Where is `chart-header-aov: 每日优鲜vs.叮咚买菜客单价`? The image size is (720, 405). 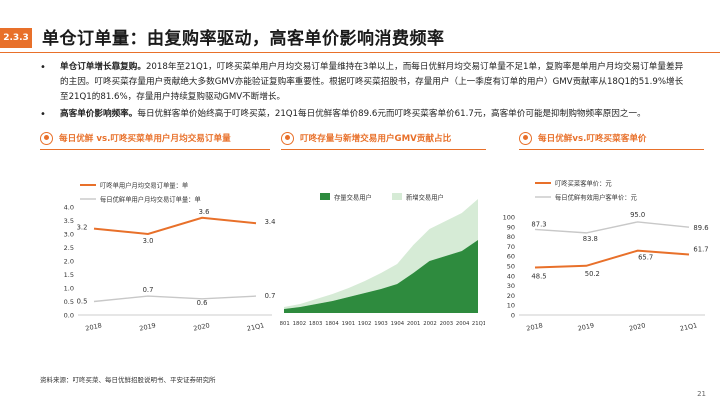
chart-header-aov: 每日优鲜vs.叮咚买菜客单价 is located at coordinates (583, 138).